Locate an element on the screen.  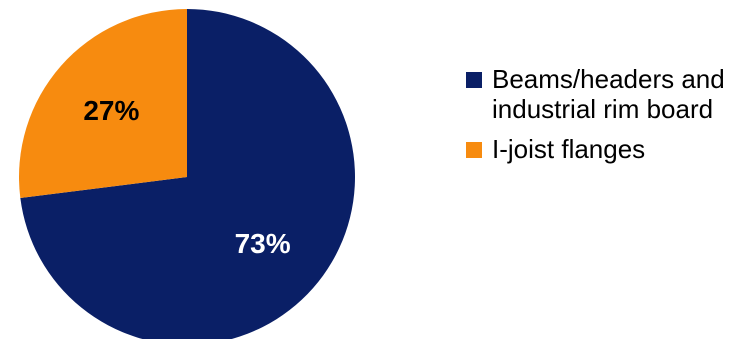
pie-slice-i-joist-flanges is located at coordinates (102, 104).